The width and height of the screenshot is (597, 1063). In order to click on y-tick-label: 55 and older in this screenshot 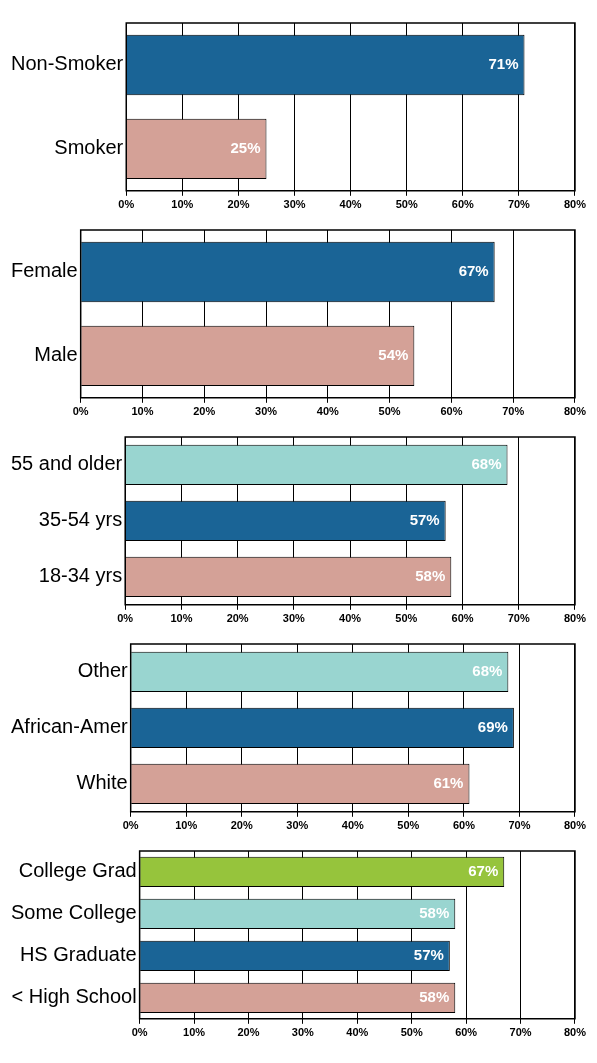, I will do `click(67, 463)`.